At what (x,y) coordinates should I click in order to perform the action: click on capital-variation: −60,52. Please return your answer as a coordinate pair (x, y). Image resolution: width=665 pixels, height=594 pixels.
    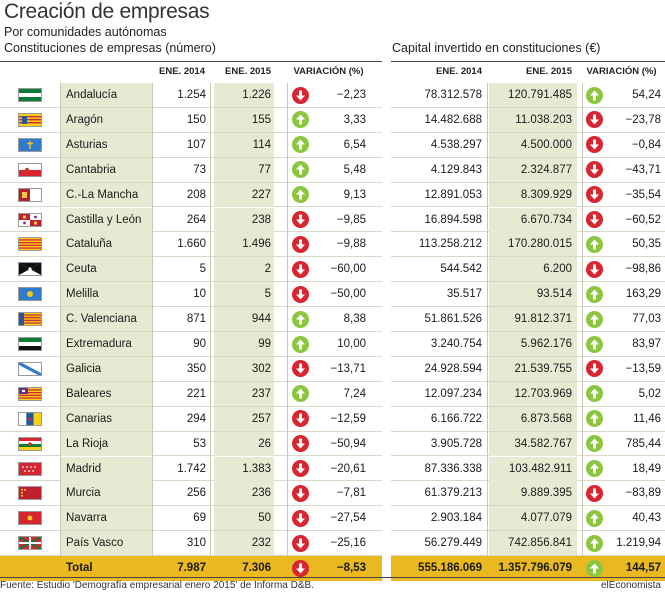
    Looking at the image, I should click on (643, 219).